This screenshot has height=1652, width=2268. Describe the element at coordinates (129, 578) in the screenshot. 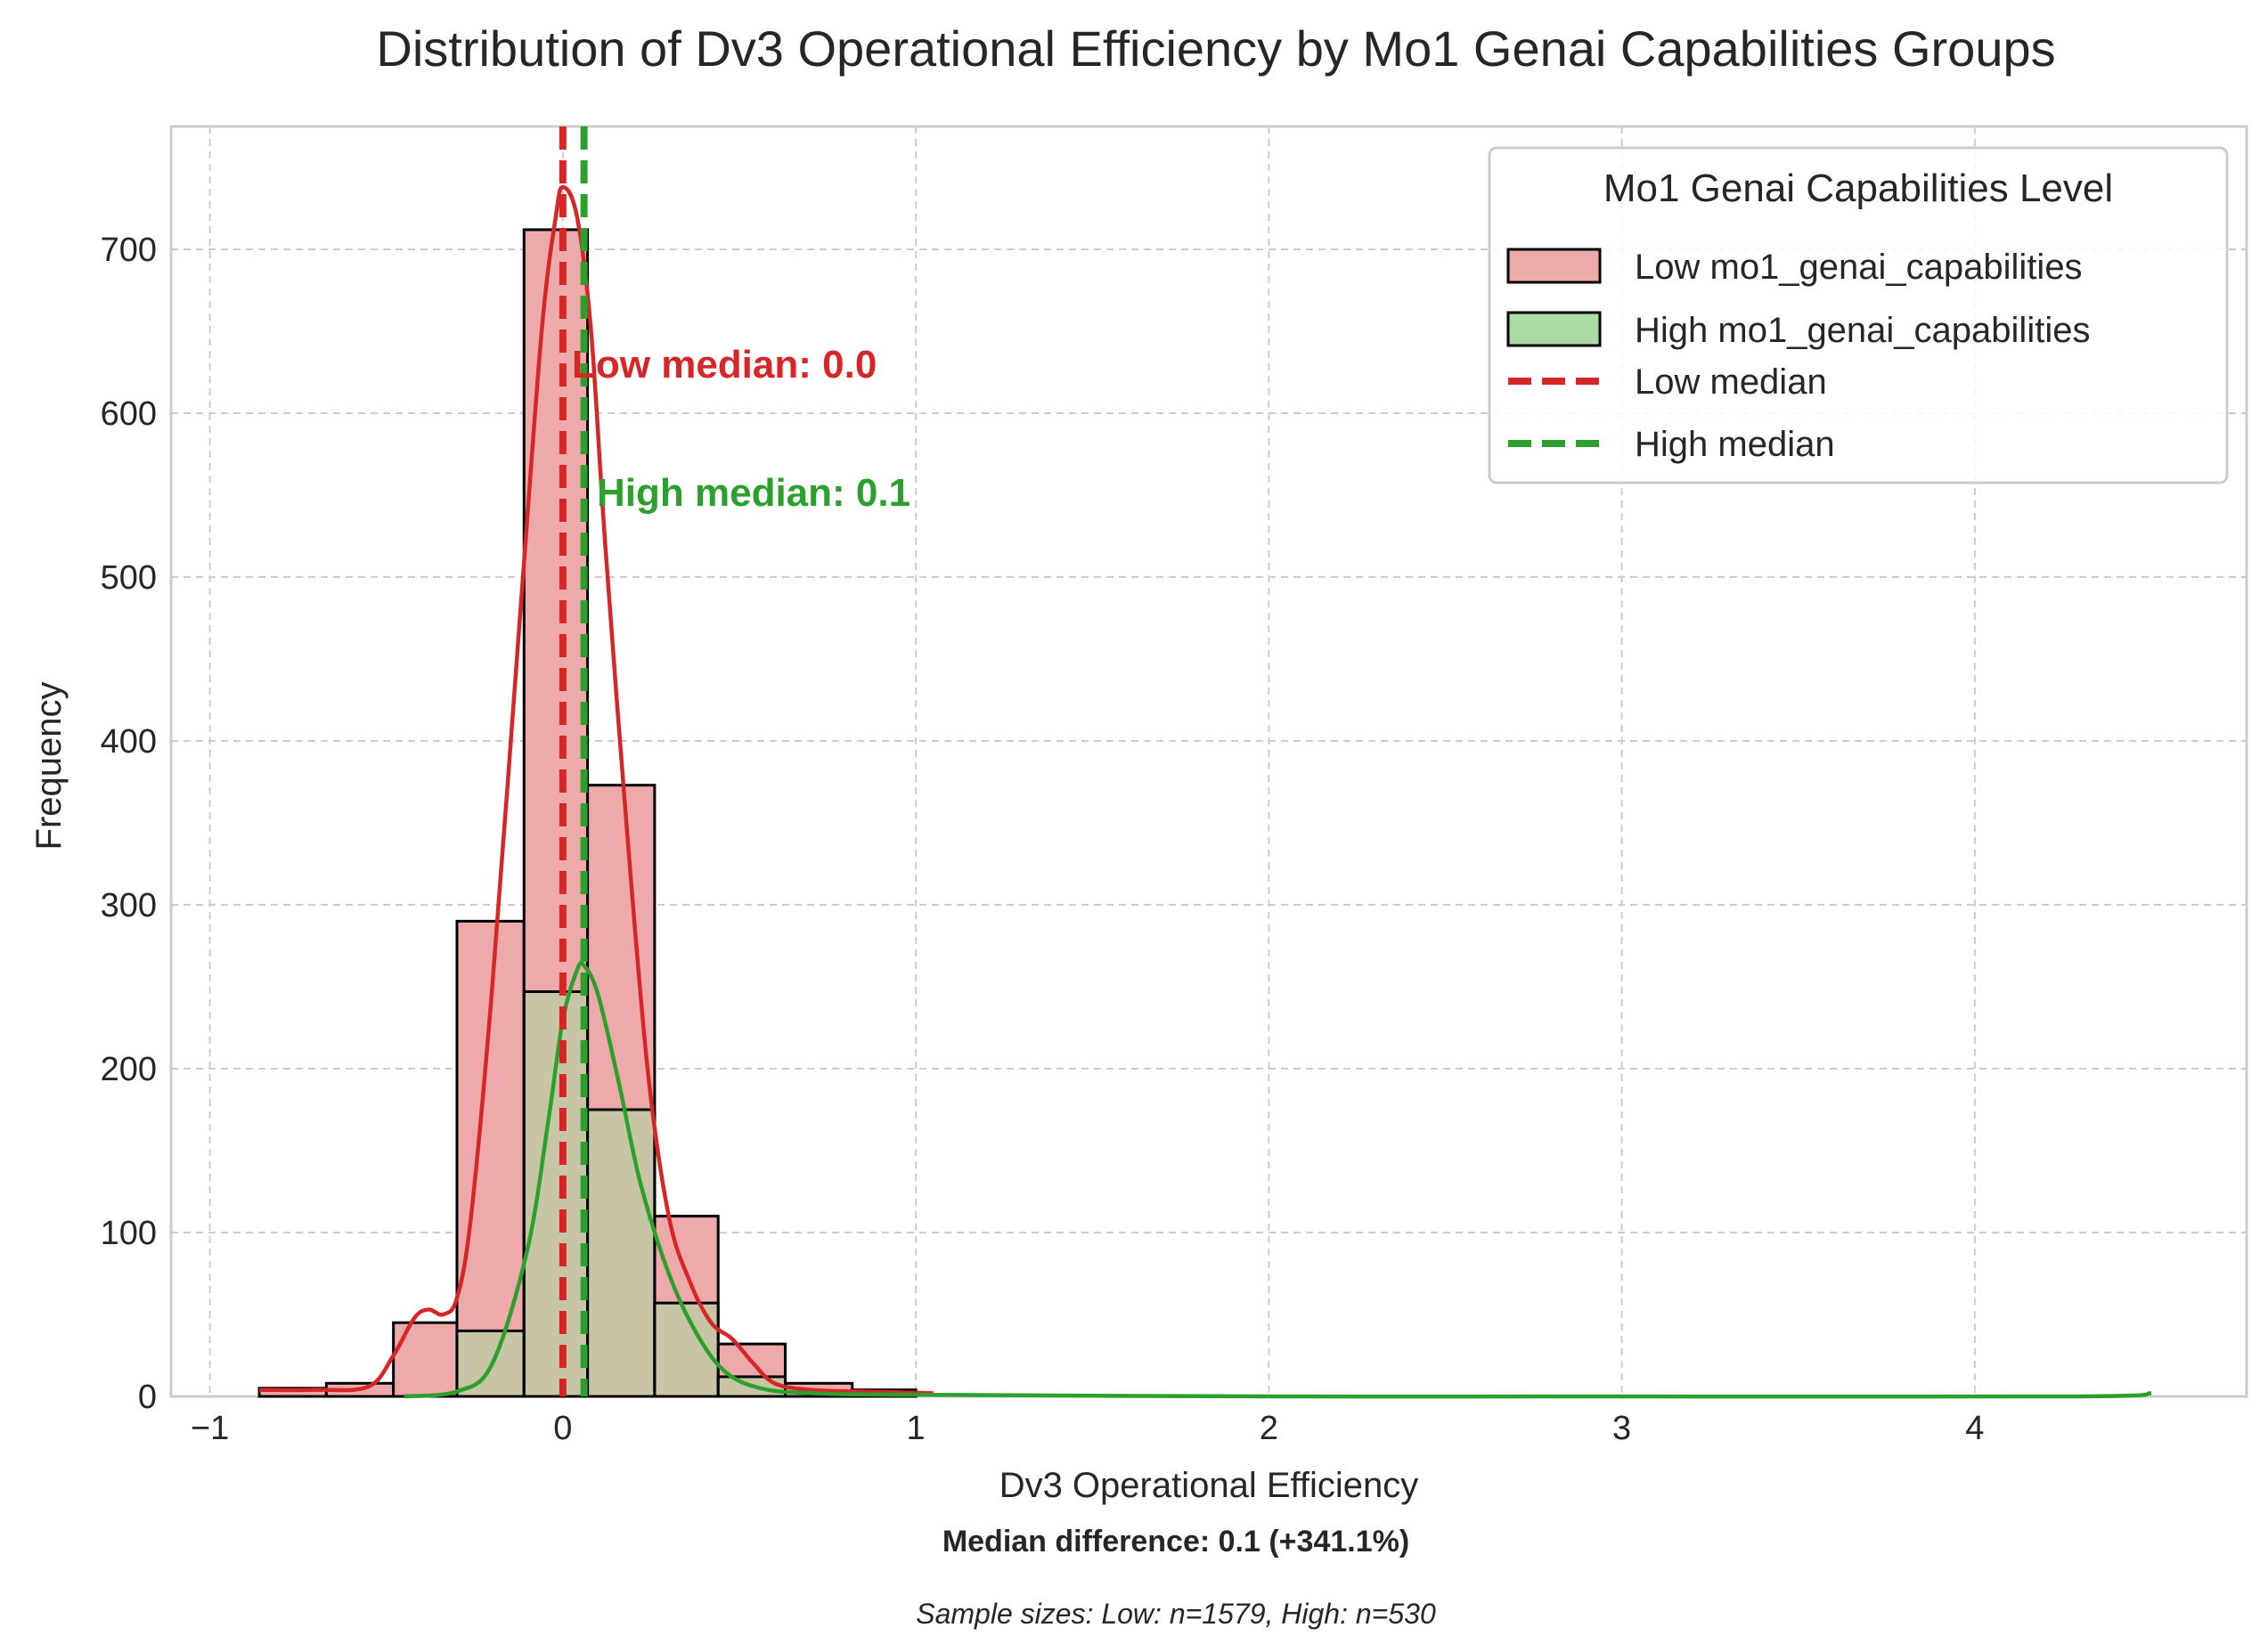

I see `y-tick-label: 500` at that location.